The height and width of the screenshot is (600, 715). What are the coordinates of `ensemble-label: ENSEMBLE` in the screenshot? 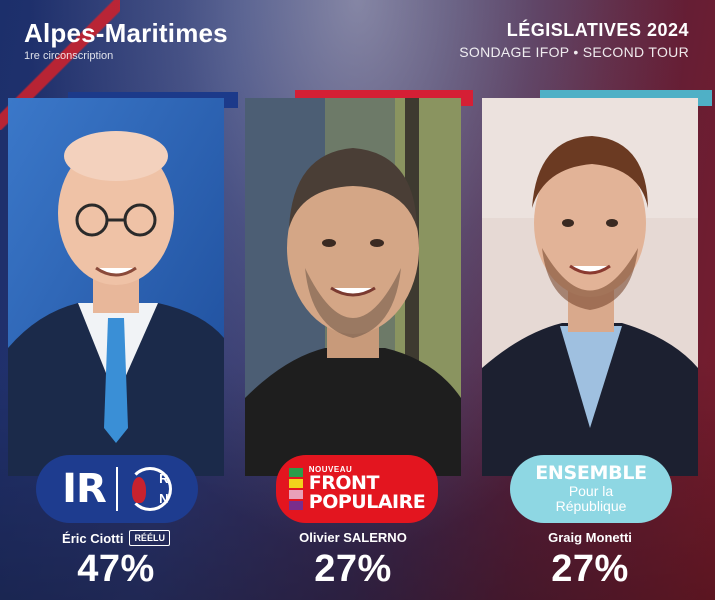 It's located at (591, 473).